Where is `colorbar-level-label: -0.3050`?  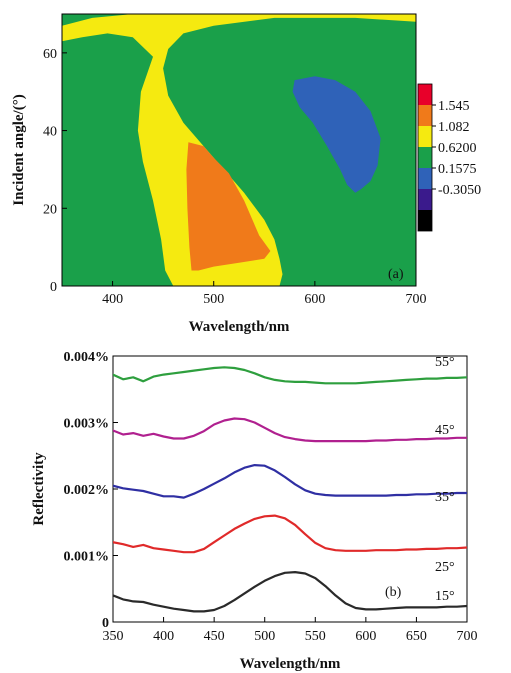 colorbar-level-label: -0.3050 is located at coordinates (459, 190).